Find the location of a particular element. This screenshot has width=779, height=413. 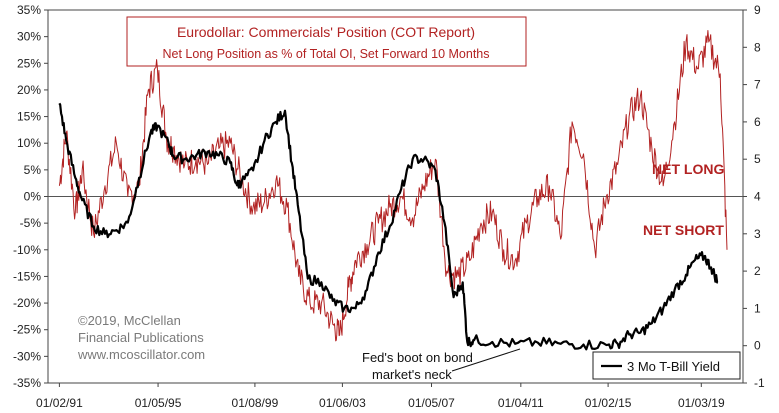

right-tick-label: 0 is located at coordinates (757, 346).